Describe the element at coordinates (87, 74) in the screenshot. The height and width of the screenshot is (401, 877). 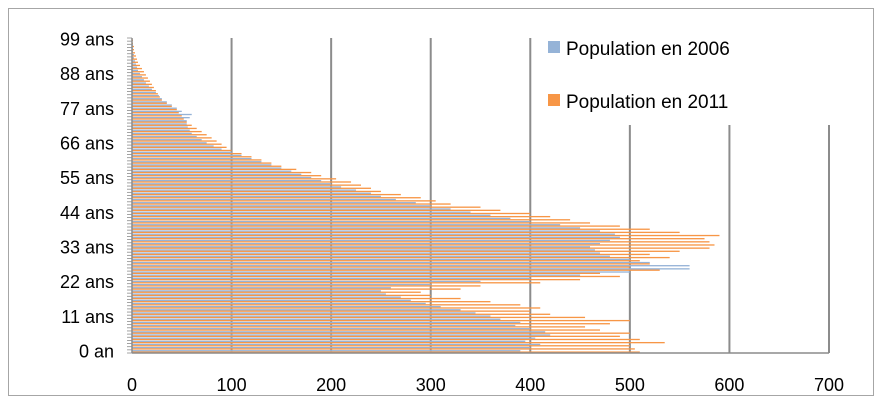
I see `y-tick-label: 88 ans` at that location.